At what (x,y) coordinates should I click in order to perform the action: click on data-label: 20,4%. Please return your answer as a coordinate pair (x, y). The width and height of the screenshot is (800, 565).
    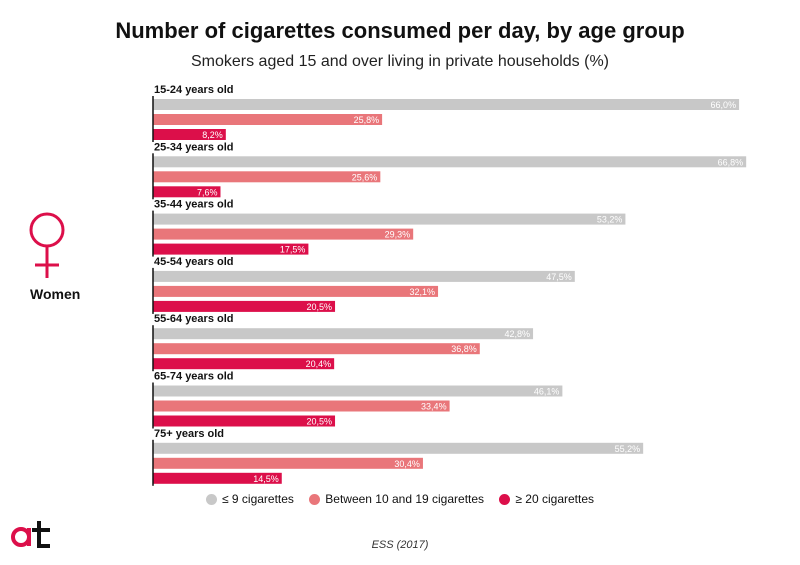
    Looking at the image, I should click on (319, 364).